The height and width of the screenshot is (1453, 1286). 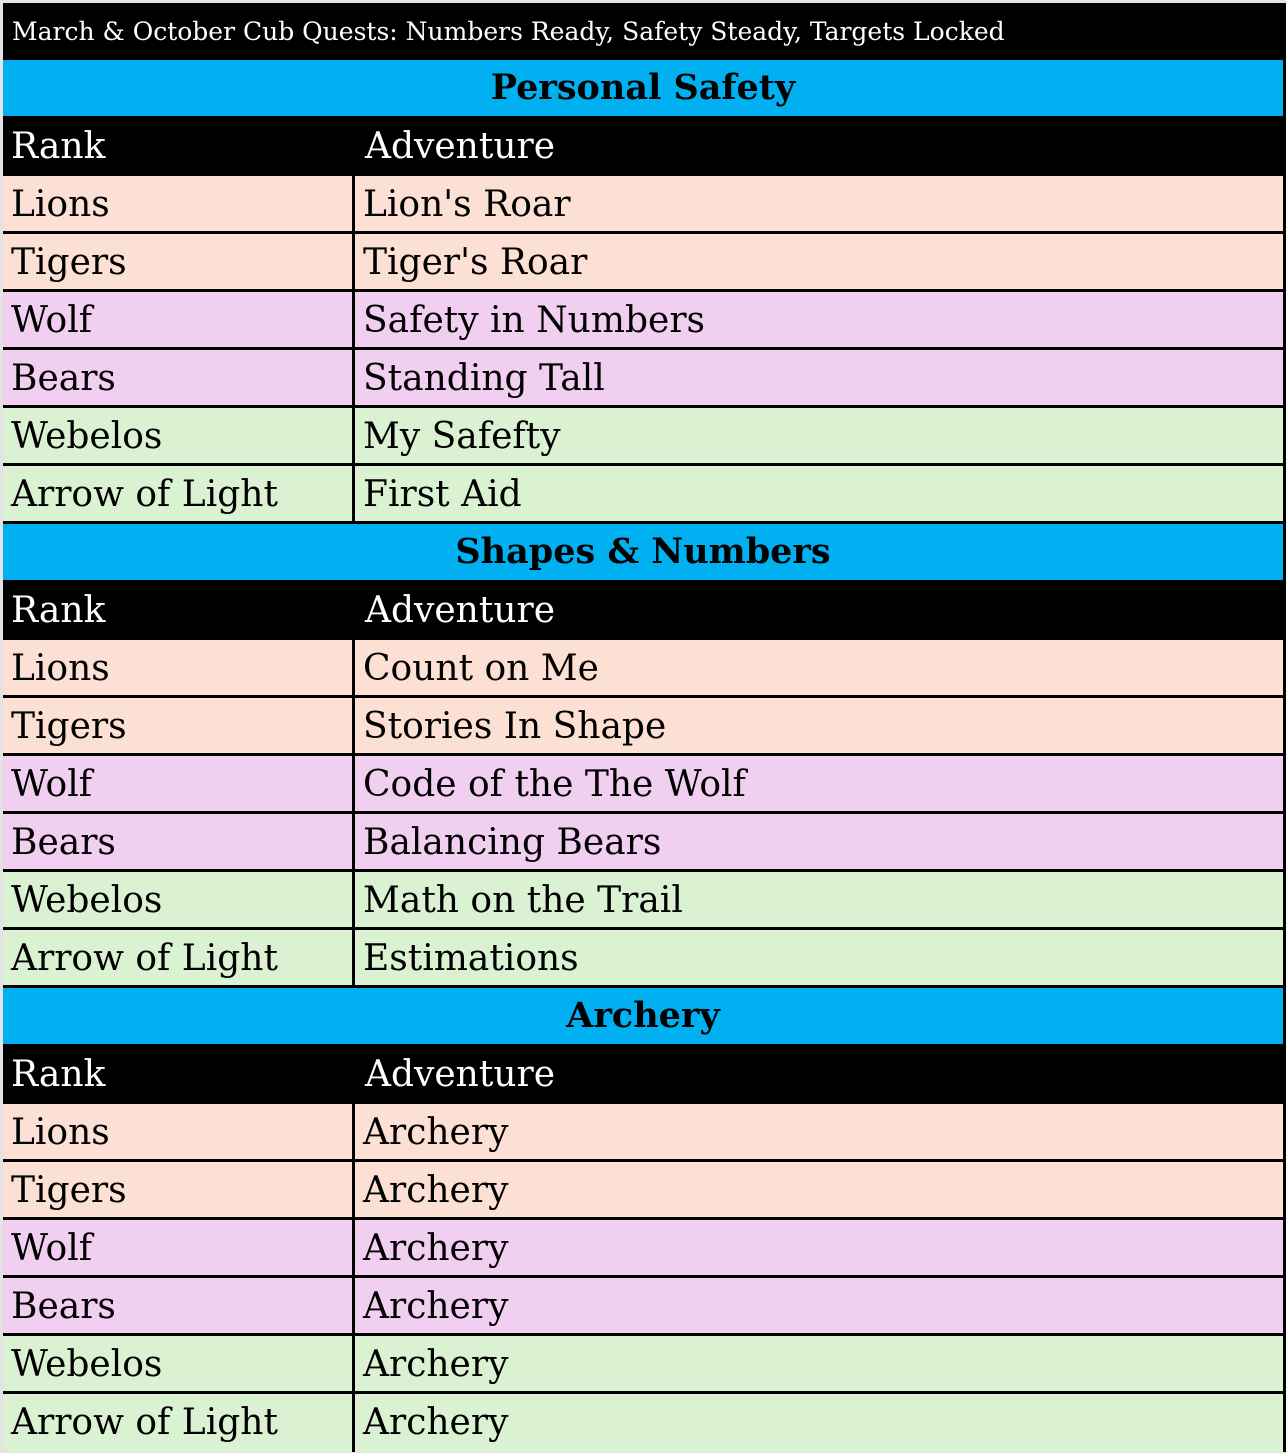 What do you see at coordinates (512, 842) in the screenshot?
I see `adventure-cell: Balancing Bears` at bounding box center [512, 842].